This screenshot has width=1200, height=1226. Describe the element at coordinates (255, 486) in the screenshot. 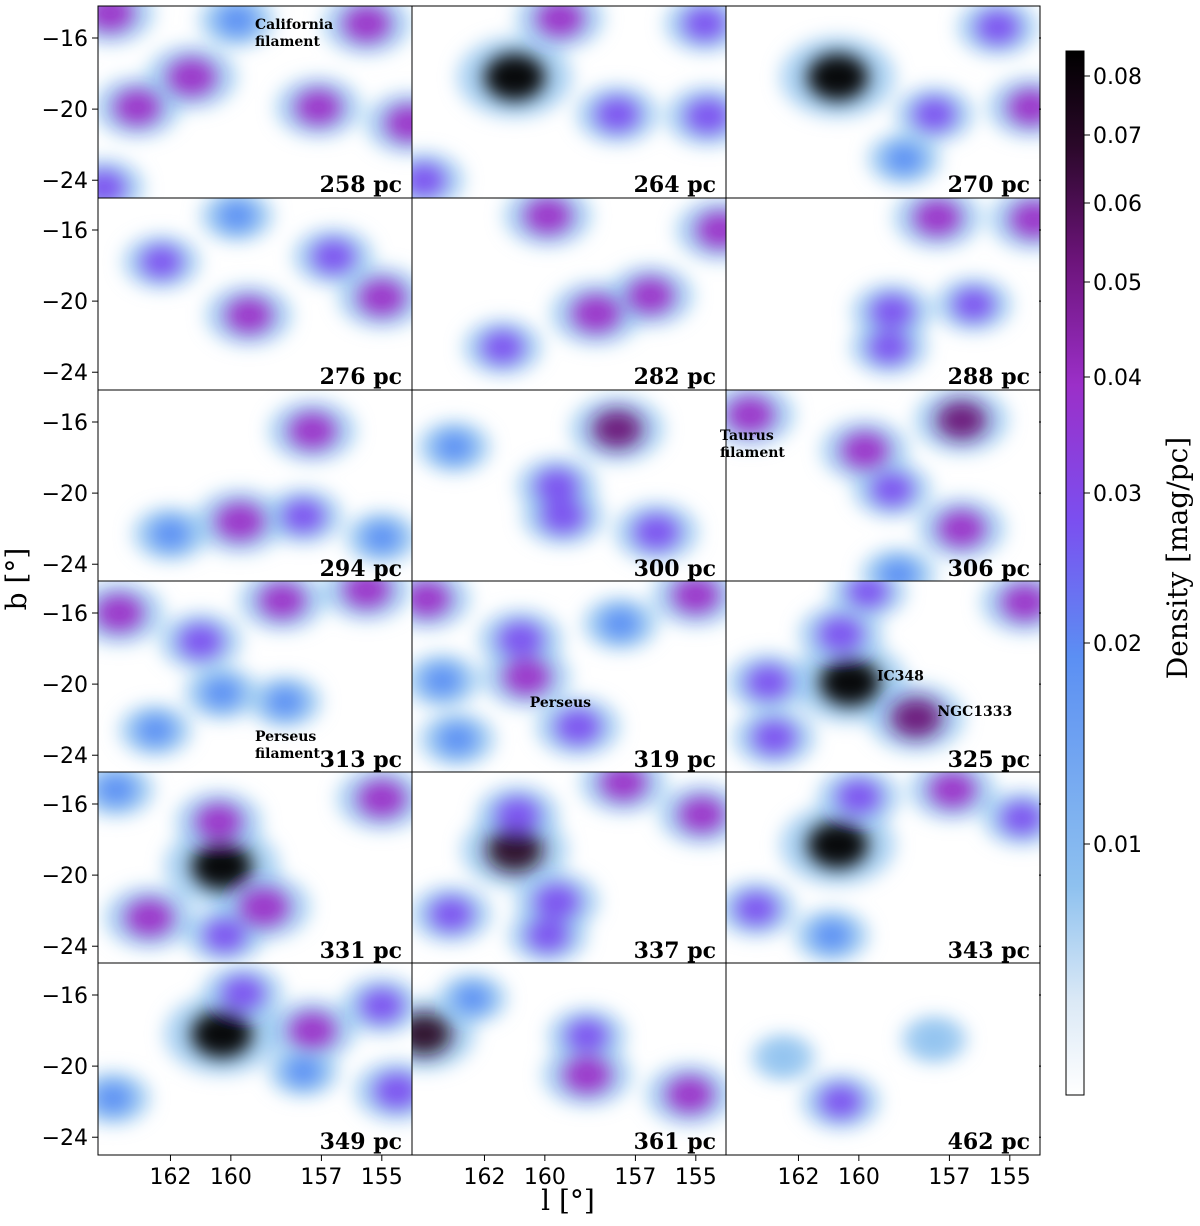

I see `panel-294pc: 294 pc` at that location.